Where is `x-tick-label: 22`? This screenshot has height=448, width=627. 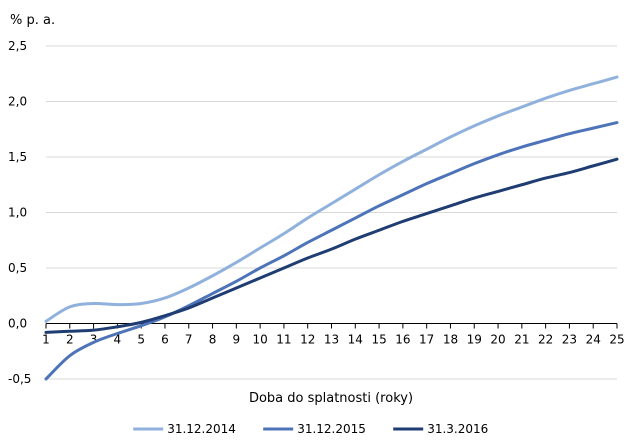 x-tick-label: 22 is located at coordinates (545, 340).